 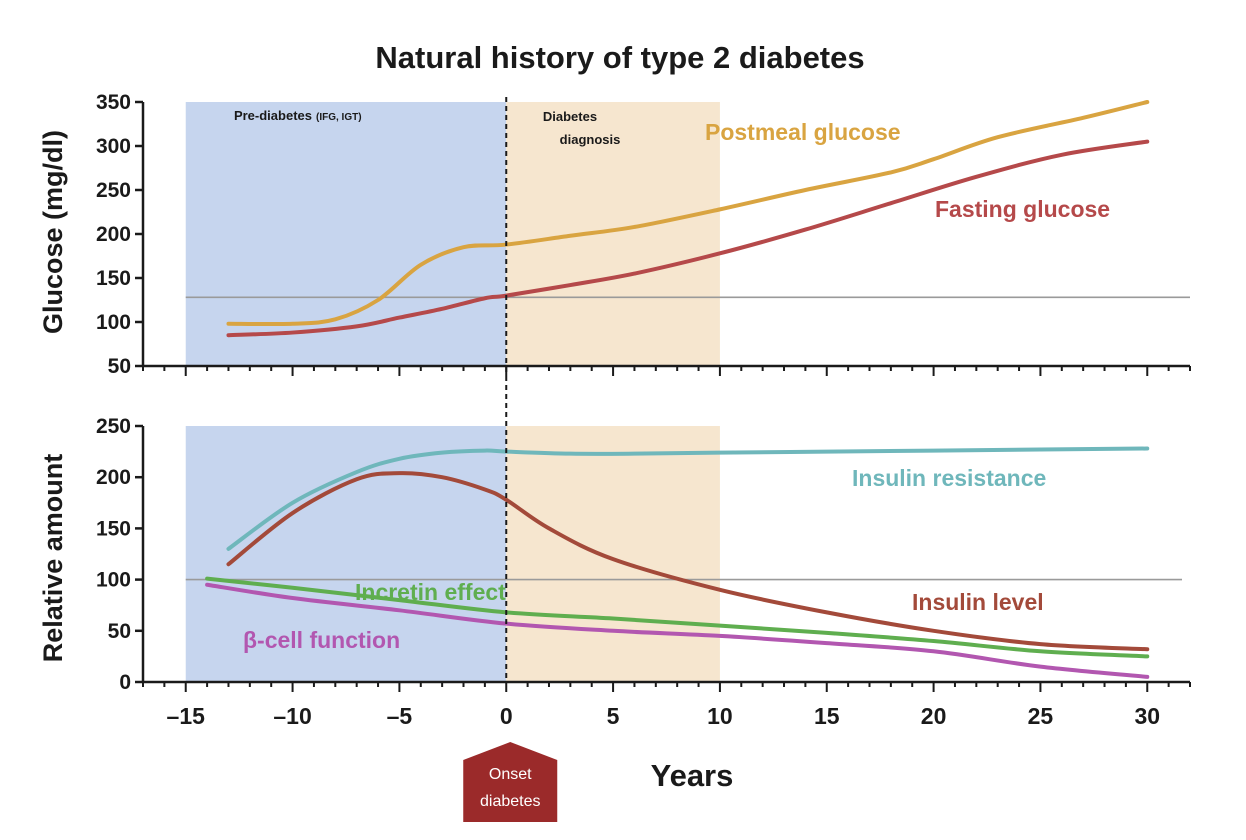 What do you see at coordinates (510, 801) in the screenshot?
I see `onset-label-line2: diabetes` at bounding box center [510, 801].